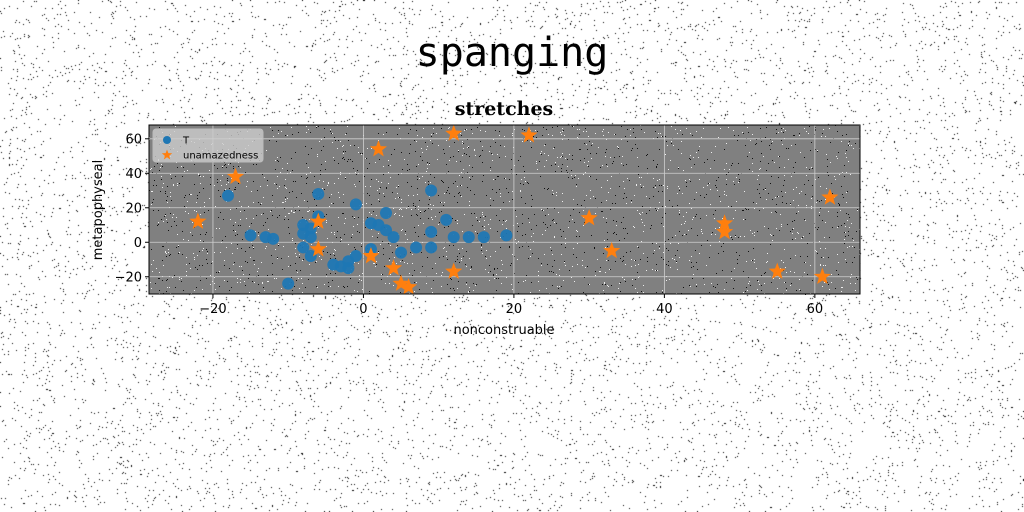 The height and width of the screenshot is (512, 1024). I want to click on x-tick-label: 60, so click(815, 309).